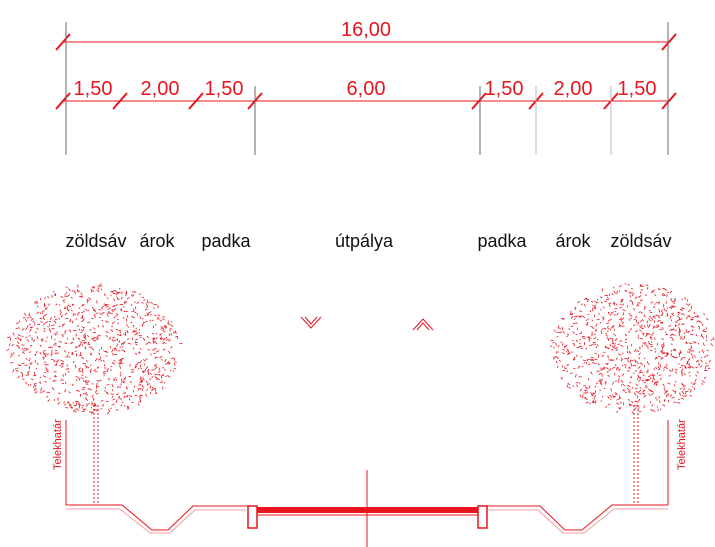 Image resolution: width=715 pixels, height=547 pixels. What do you see at coordinates (573, 89) in the screenshot?
I see `segment-label-6: 2,00` at bounding box center [573, 89].